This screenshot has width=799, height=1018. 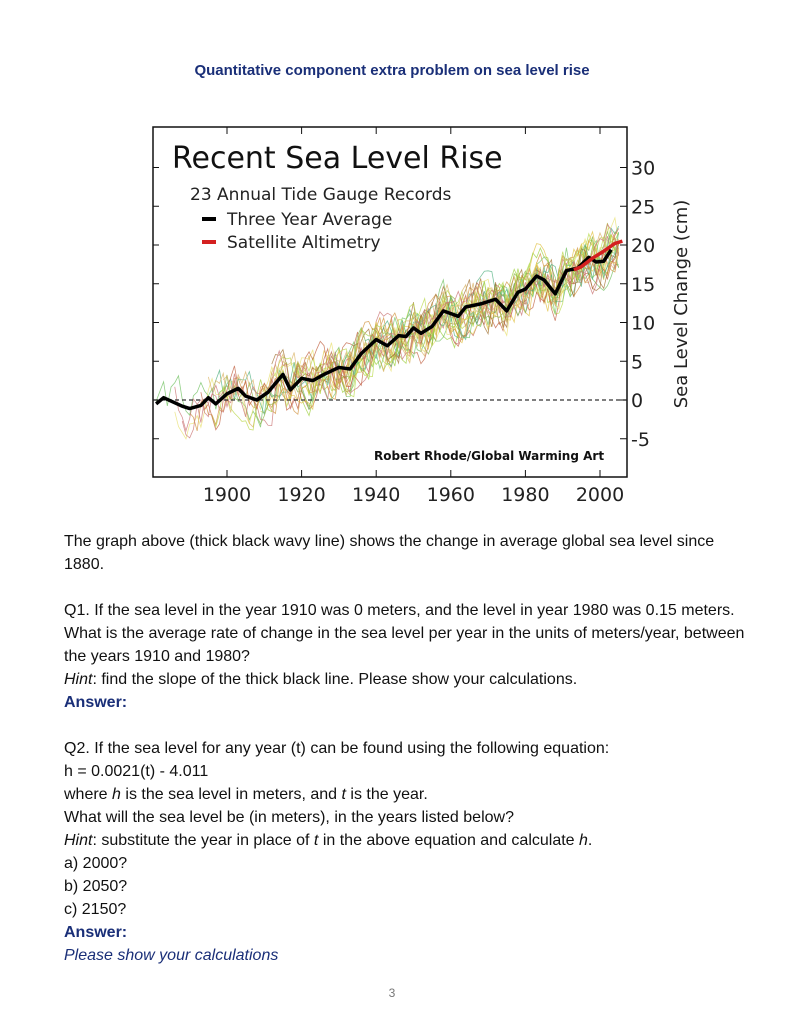 What do you see at coordinates (489, 456) in the screenshot?
I see `chart-credit: Robert Rhode/Global Warming Art` at bounding box center [489, 456].